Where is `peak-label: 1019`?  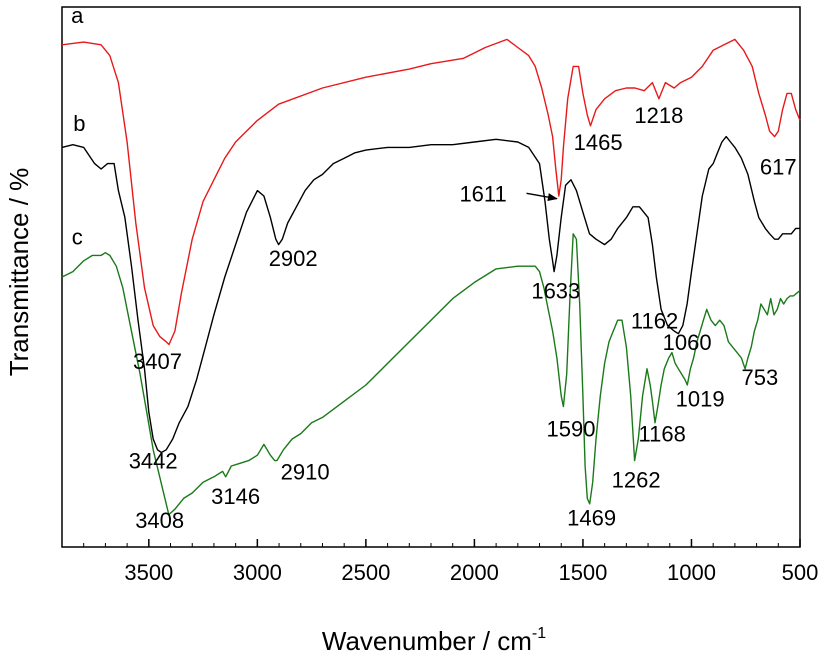
peak-label: 1019 is located at coordinates (700, 399).